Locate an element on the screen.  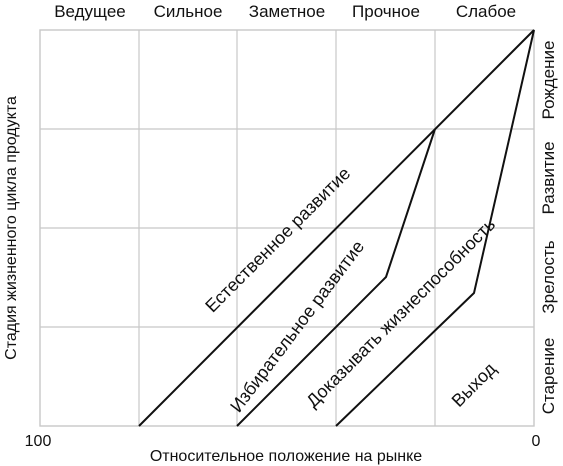
top-label-strong: Сильное is located at coordinates (188, 11).